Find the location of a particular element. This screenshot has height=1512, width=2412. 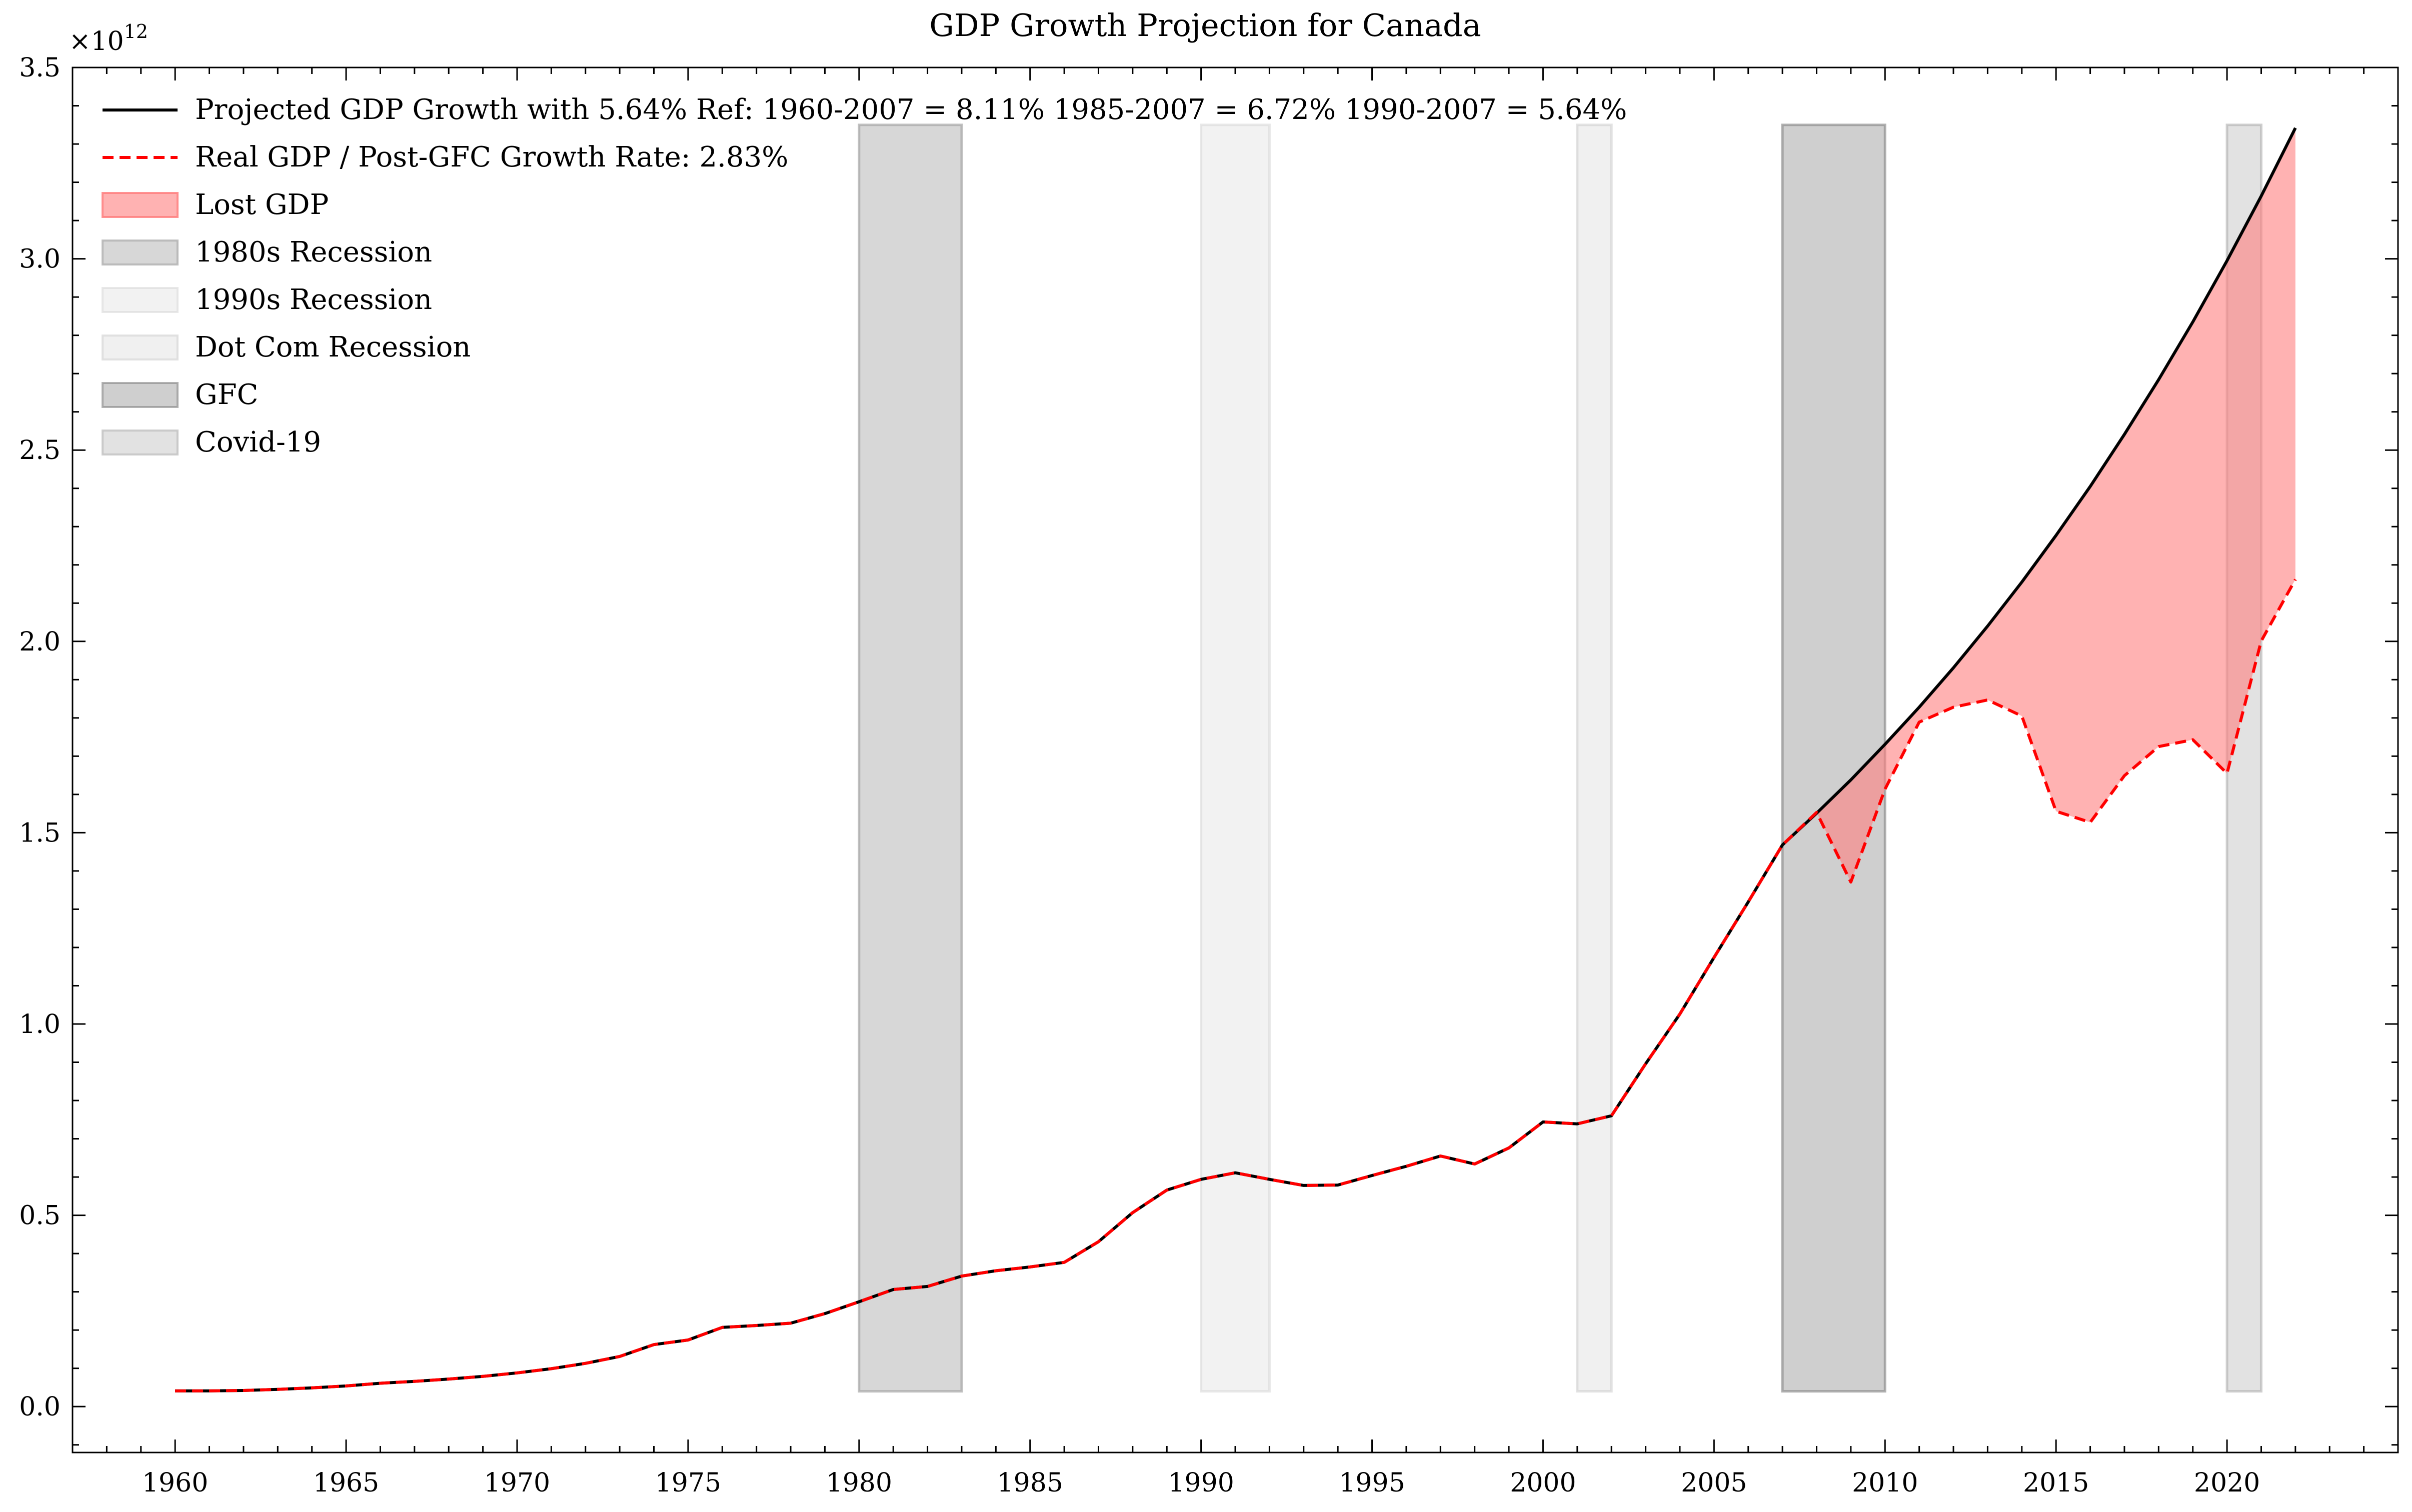

y-scale-base: ×10 is located at coordinates (96, 41).